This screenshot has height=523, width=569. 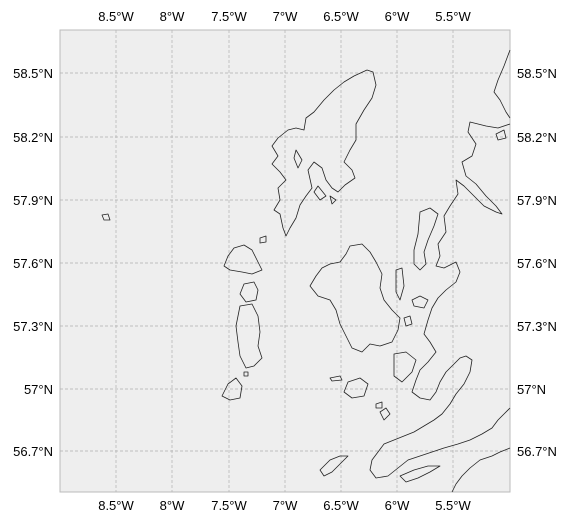 What do you see at coordinates (400, 284) in the screenshot?
I see `raasay` at bounding box center [400, 284].